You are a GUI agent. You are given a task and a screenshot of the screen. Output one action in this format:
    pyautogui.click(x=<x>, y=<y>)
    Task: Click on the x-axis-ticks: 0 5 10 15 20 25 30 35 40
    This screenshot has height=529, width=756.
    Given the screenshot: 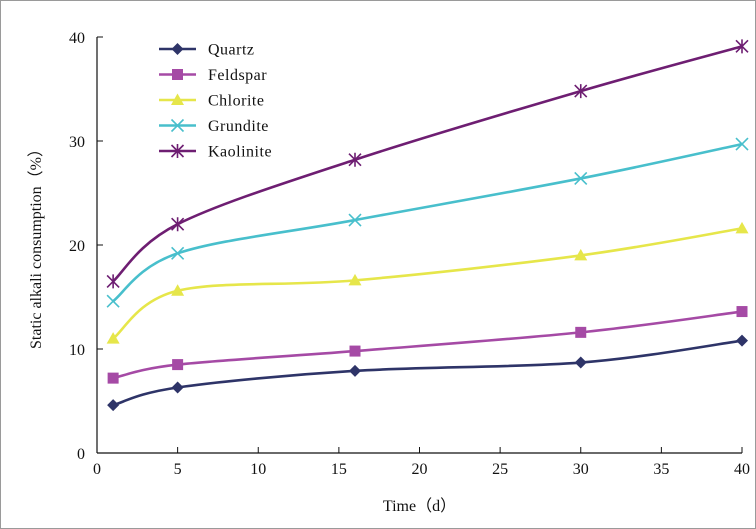 What is the action you would take?
    pyautogui.click(x=421, y=462)
    